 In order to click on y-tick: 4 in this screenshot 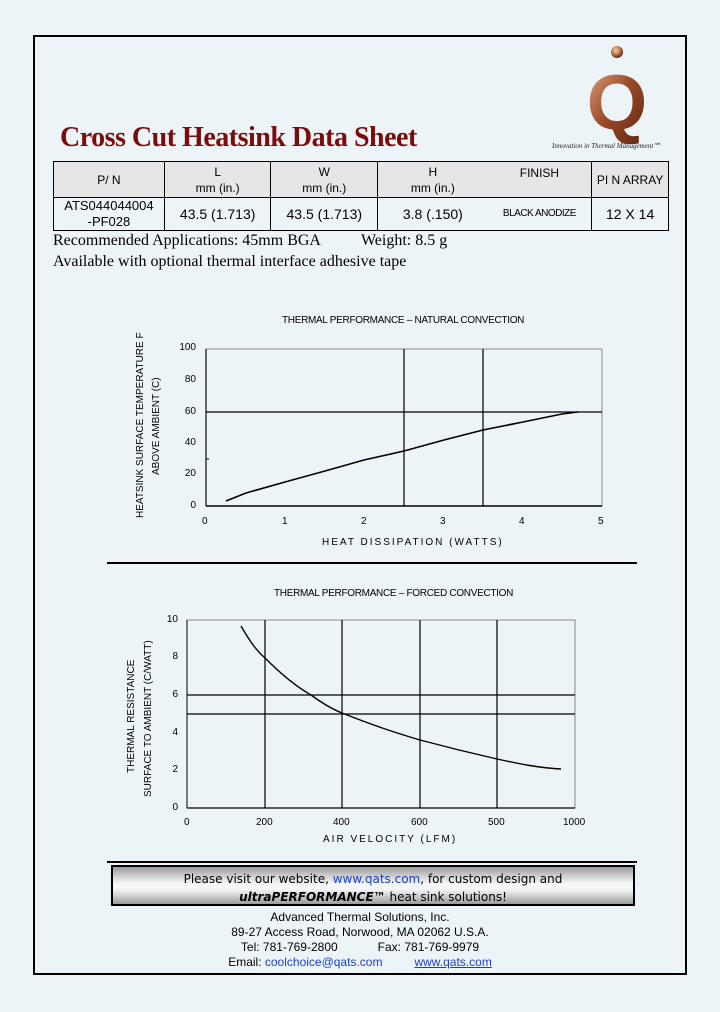, I will do `click(175, 732)`.